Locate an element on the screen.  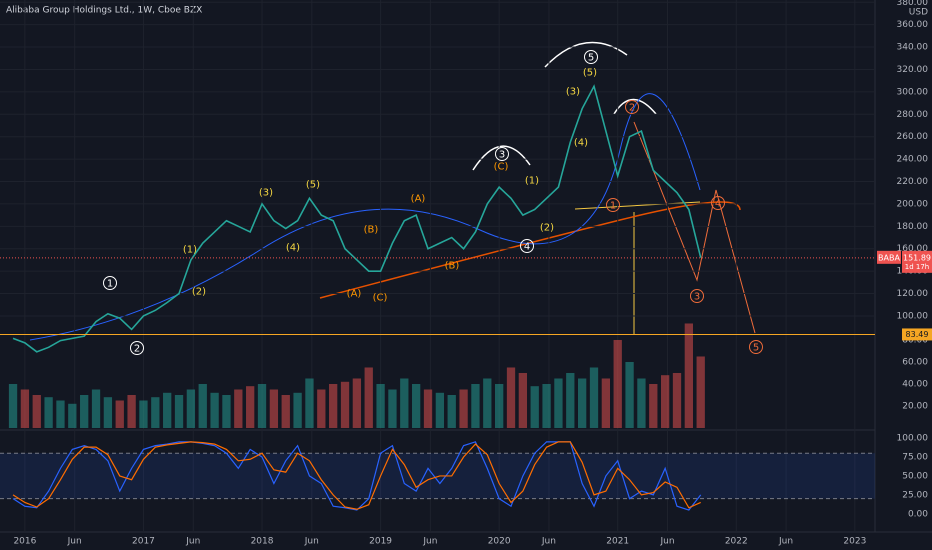
volume-tick-label: 80.00 is located at coordinates (915, 340).